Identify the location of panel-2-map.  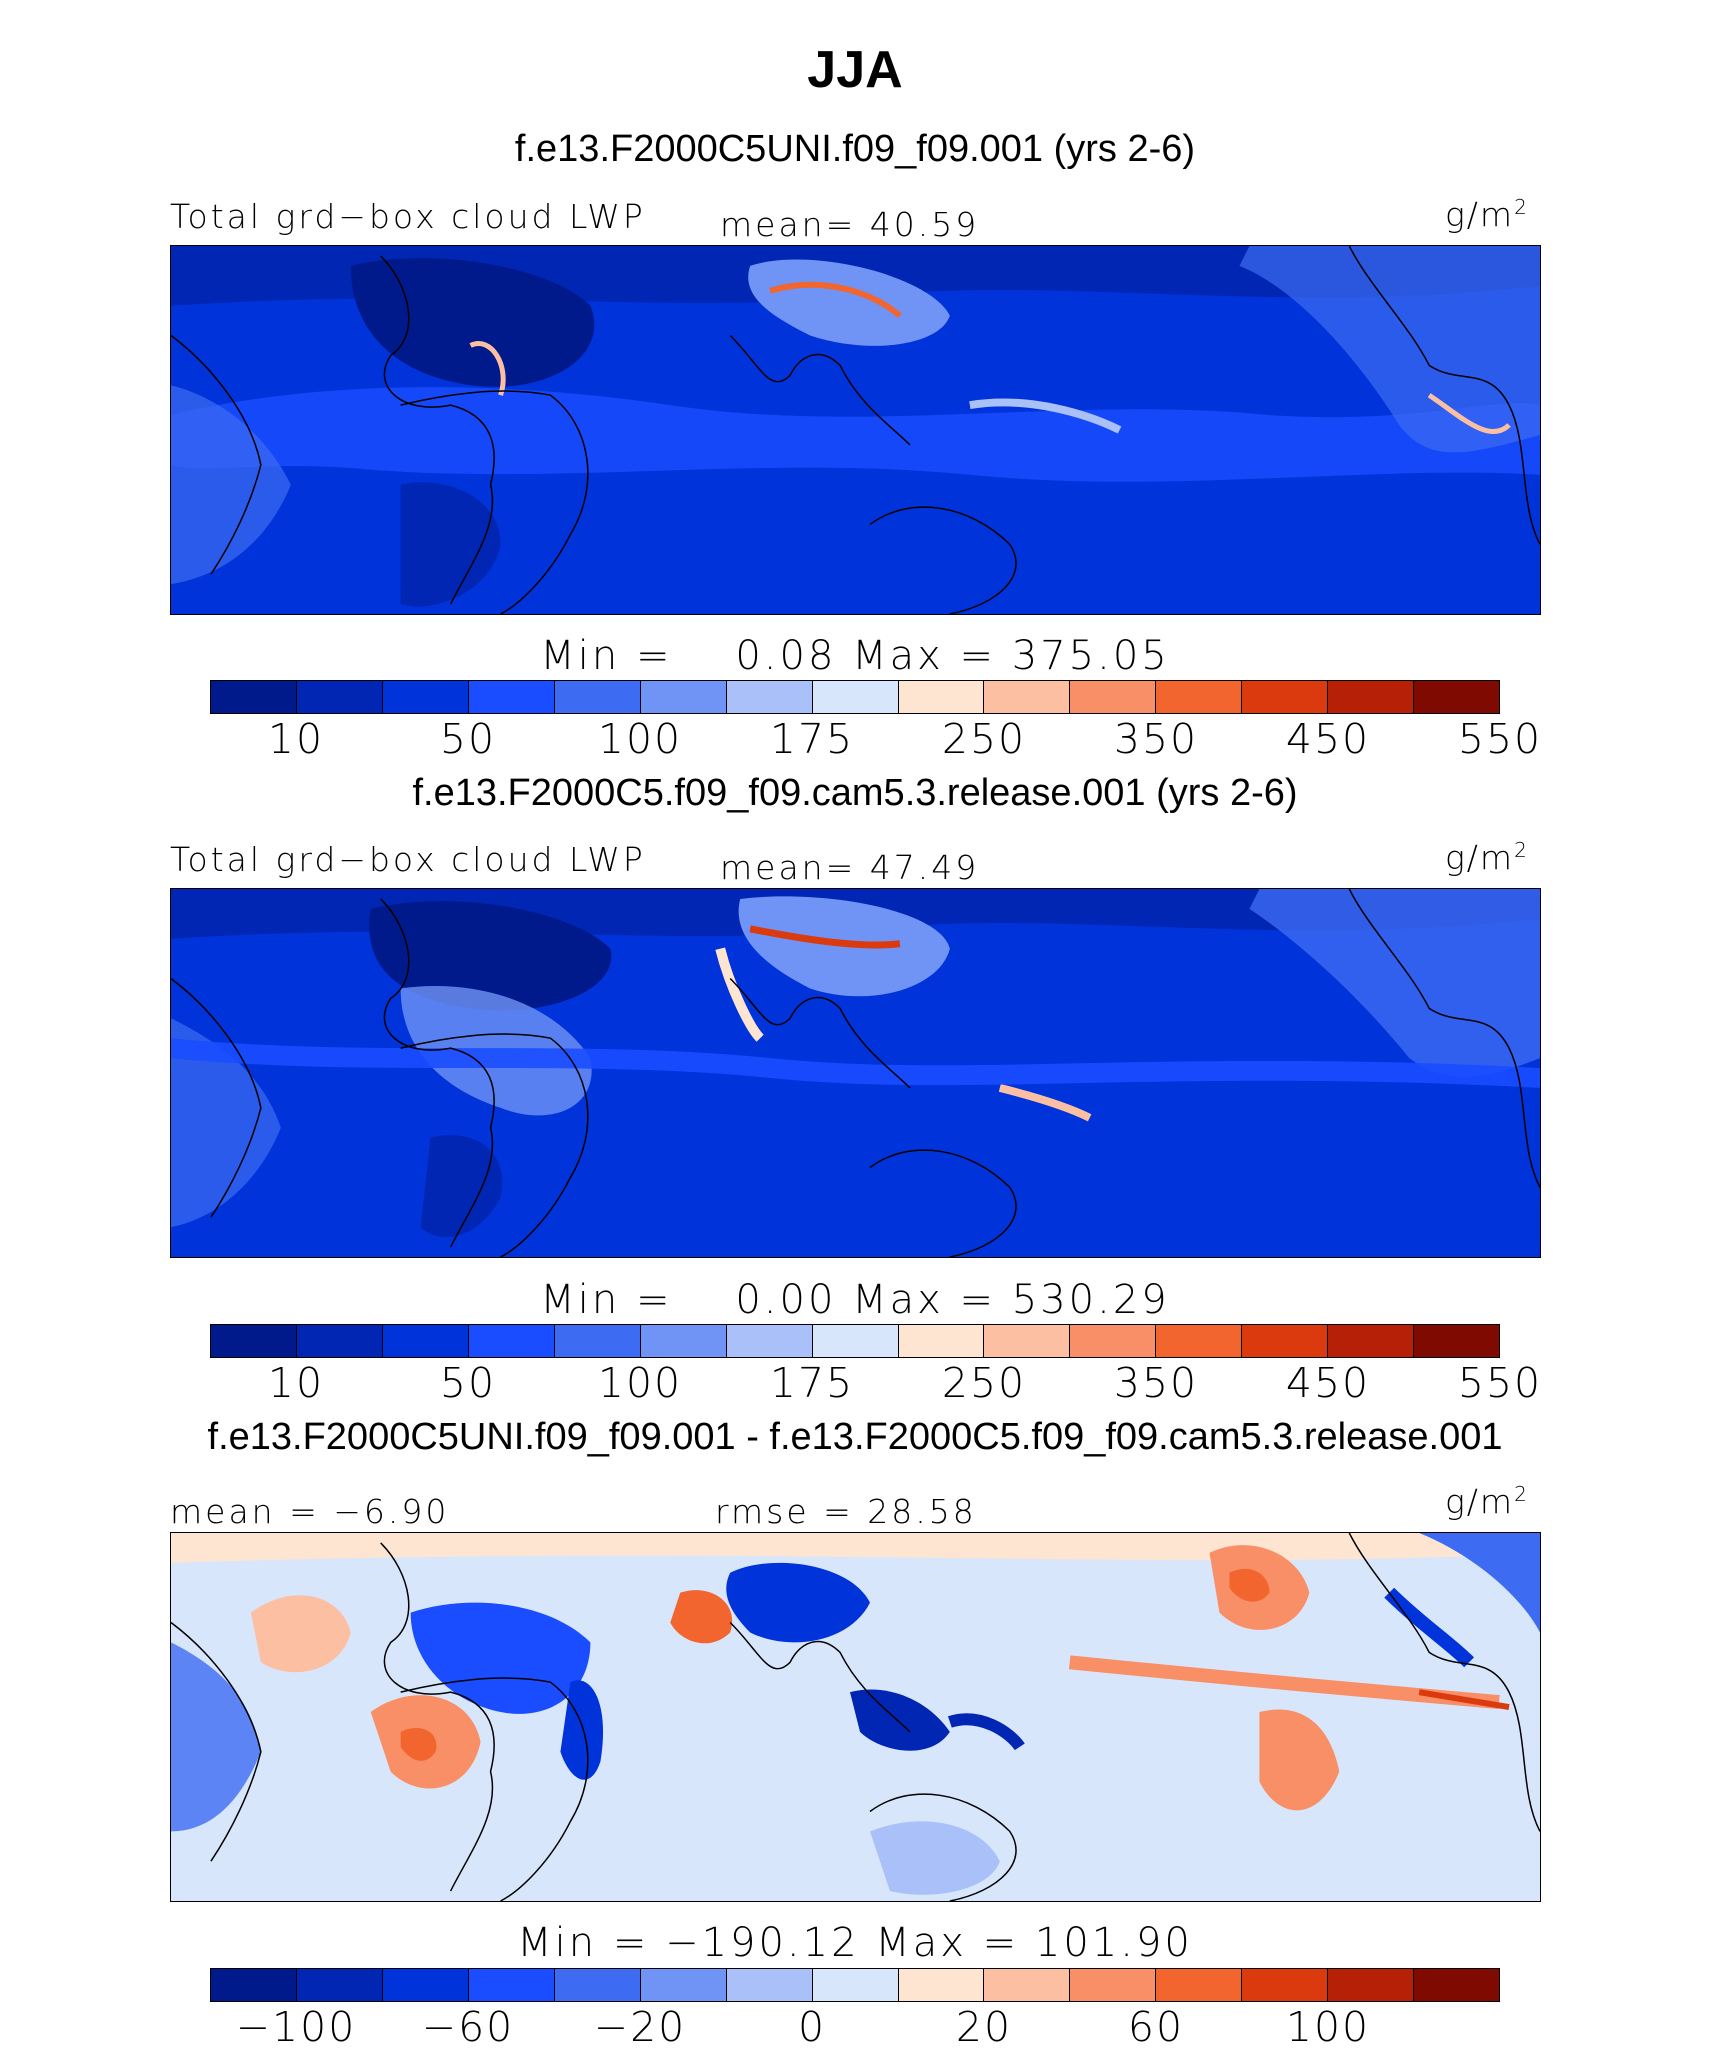
(855, 1073).